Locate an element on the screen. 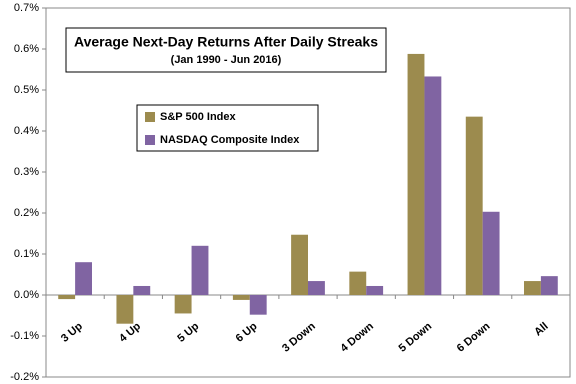 The image size is (576, 384). chart-subtitle: (Jan 1990 - Jun 2016) is located at coordinates (226, 60).